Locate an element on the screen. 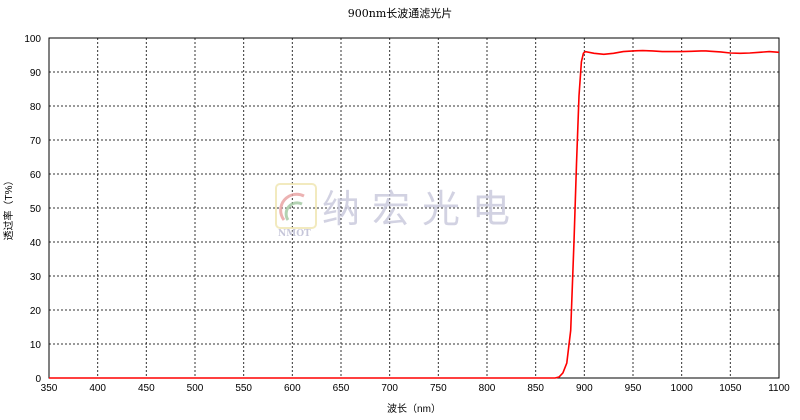 The width and height of the screenshot is (800, 420). watermark: NMOT 纳宏光电 is located at coordinates (398, 211).